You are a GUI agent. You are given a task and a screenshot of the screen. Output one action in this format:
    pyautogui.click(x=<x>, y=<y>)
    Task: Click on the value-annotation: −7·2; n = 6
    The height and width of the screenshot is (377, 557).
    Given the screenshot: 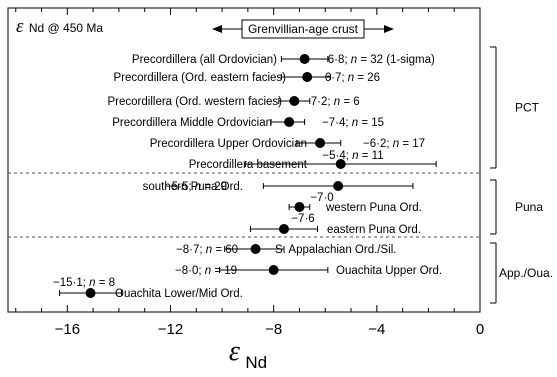 What is the action you would take?
    pyautogui.click(x=332, y=102)
    